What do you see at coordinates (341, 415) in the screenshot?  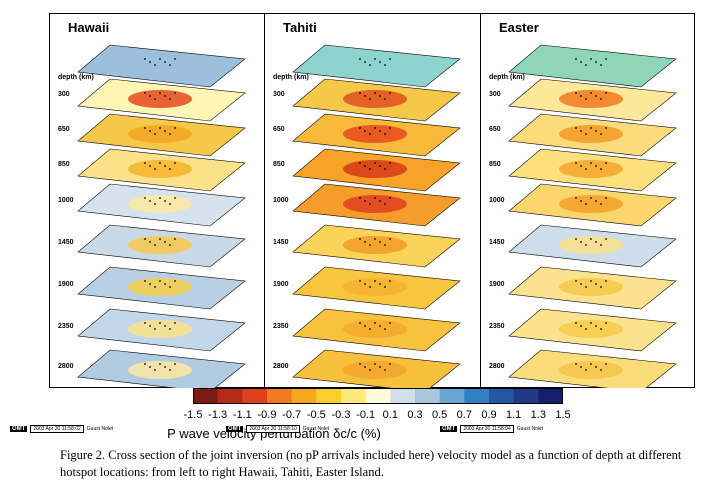 I see `colorbar-tick-label: -0.3` at bounding box center [341, 415].